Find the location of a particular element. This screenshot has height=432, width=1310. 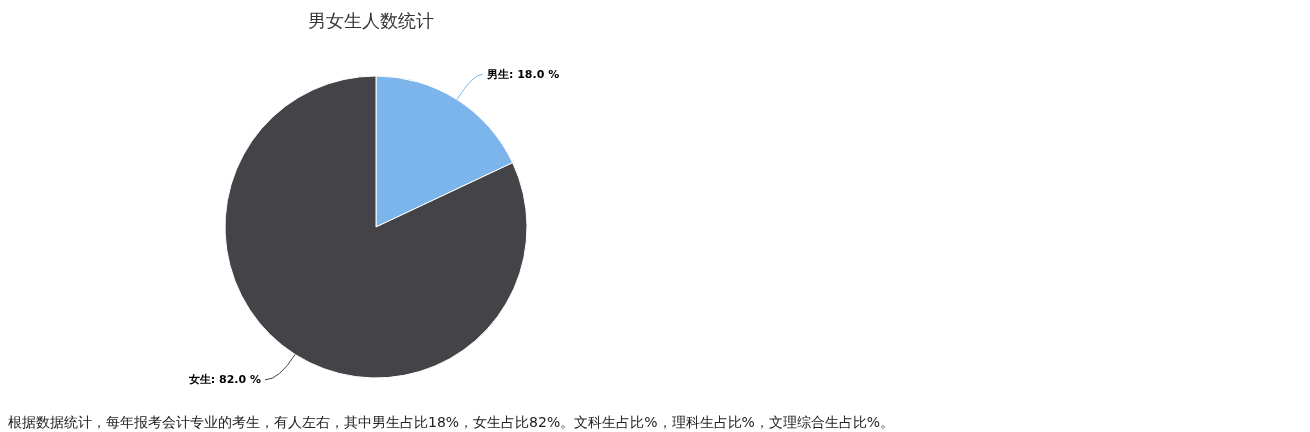

text: 根据数据统计，每年报考会计专业的考生，有人左右，其中男生占比18%，女生占比82%。文科生占比%，理科生占比%，文理综合生占比%。 is located at coordinates (452, 422).